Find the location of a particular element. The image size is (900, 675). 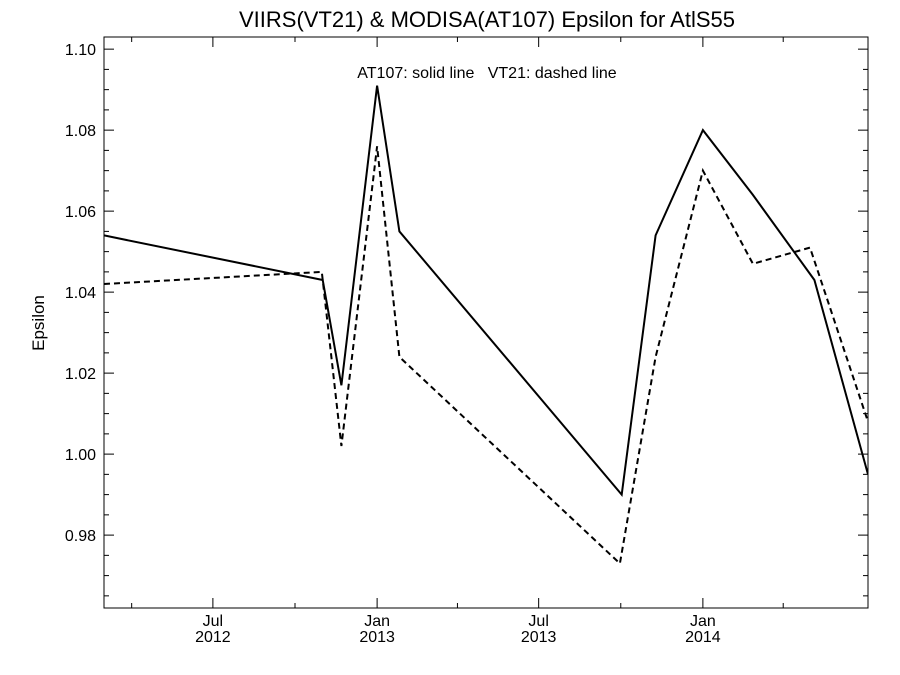

y-tick-label: 1.06 is located at coordinates (80, 212).